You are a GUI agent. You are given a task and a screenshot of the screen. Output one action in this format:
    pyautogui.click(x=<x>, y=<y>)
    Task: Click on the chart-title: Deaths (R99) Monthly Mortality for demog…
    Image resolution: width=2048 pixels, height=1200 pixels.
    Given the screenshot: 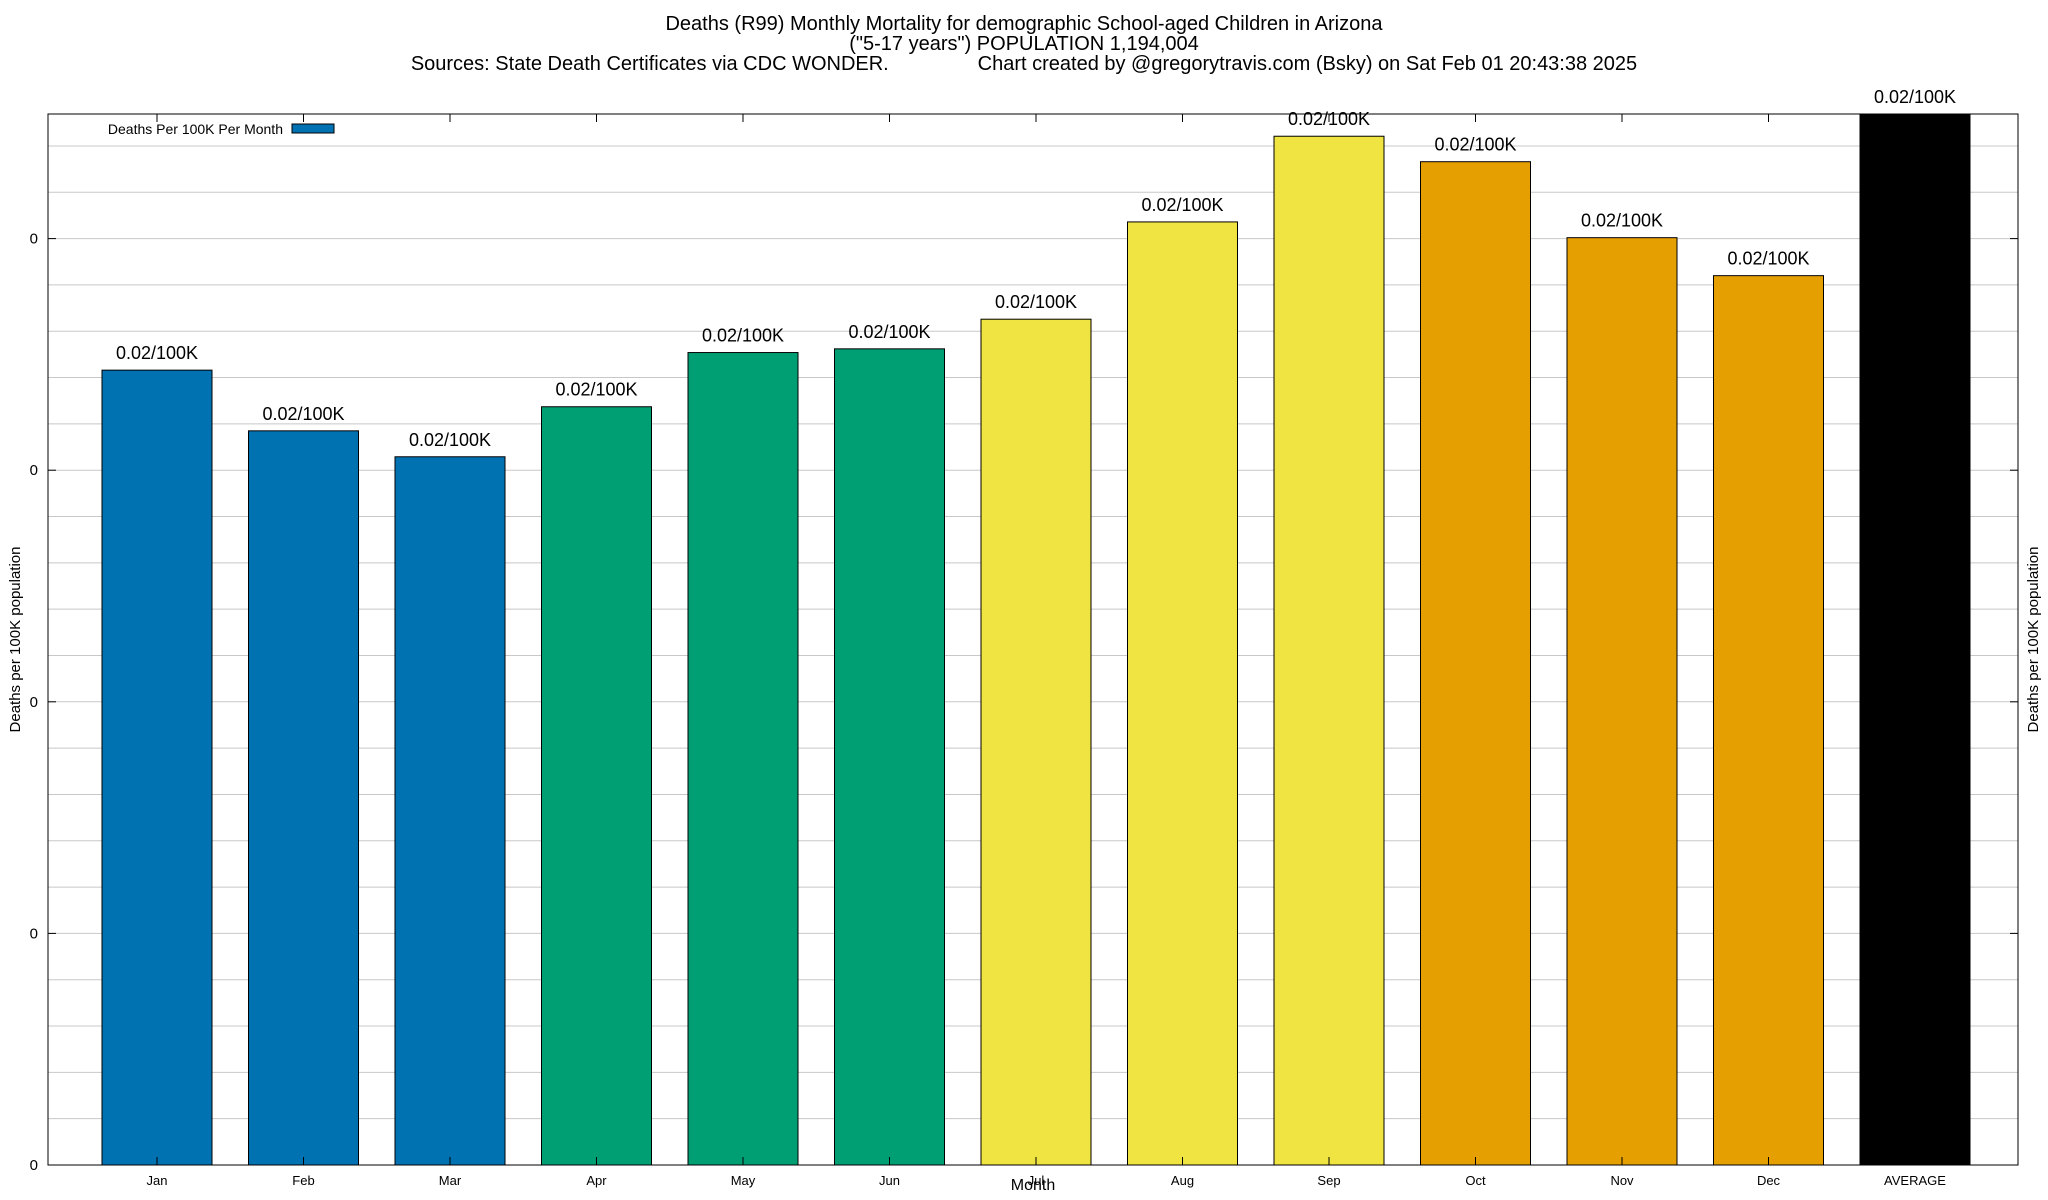 What is the action you would take?
    pyautogui.click(x=1024, y=24)
    